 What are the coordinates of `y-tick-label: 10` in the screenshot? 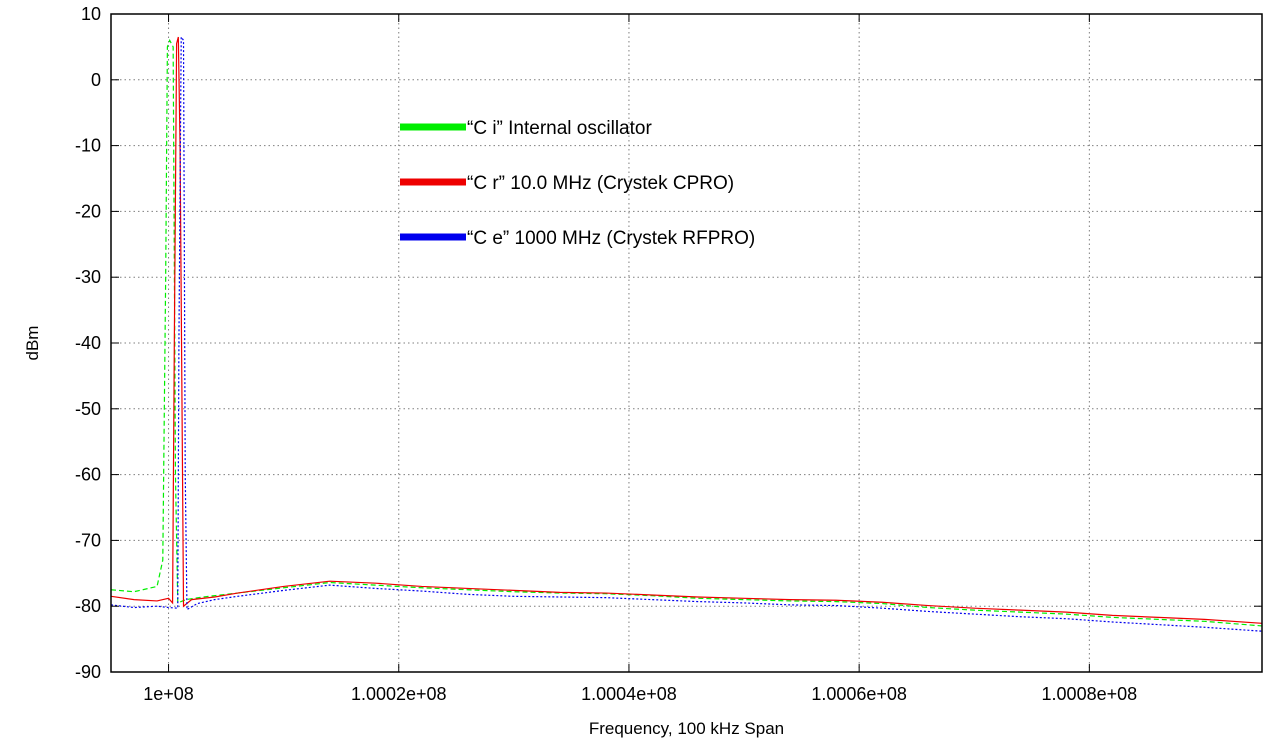 It's located at (91, 14).